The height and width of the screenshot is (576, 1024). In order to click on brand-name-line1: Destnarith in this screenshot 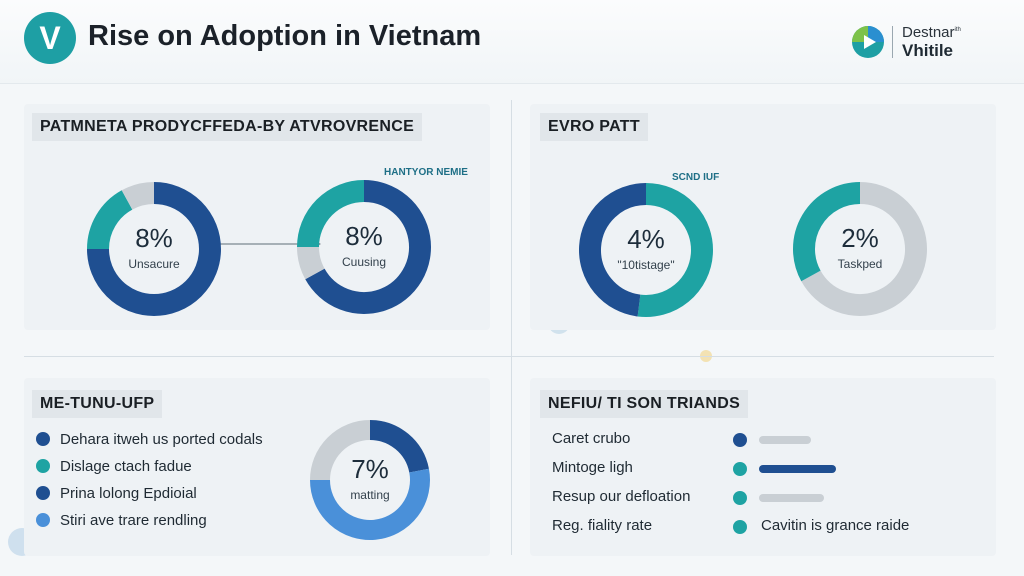, I will do `click(931, 32)`.